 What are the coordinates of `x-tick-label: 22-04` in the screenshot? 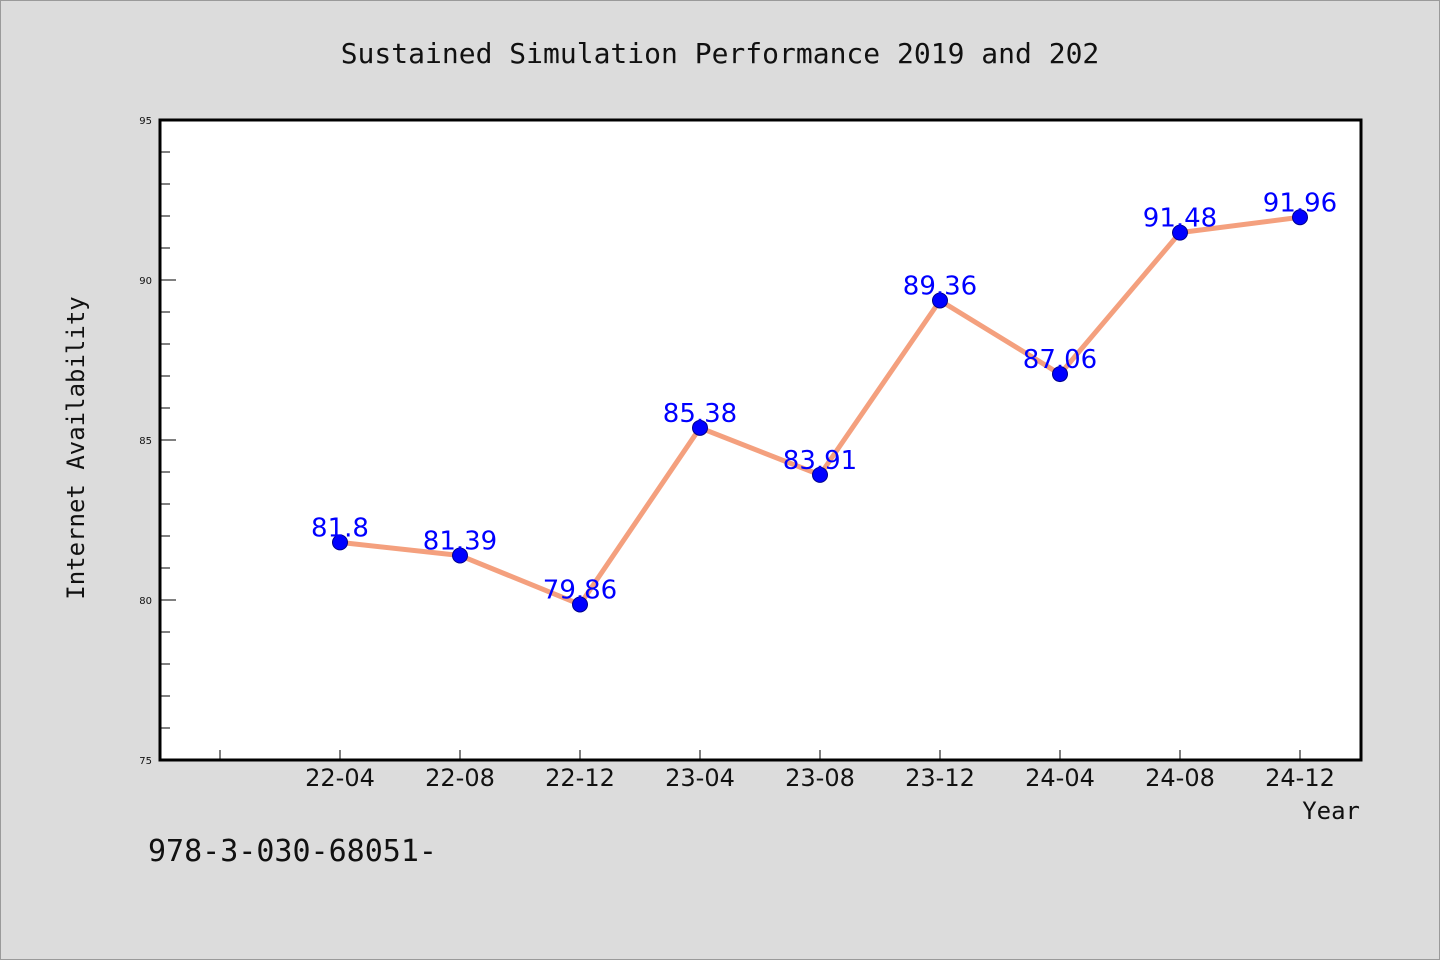 It's located at (340, 778).